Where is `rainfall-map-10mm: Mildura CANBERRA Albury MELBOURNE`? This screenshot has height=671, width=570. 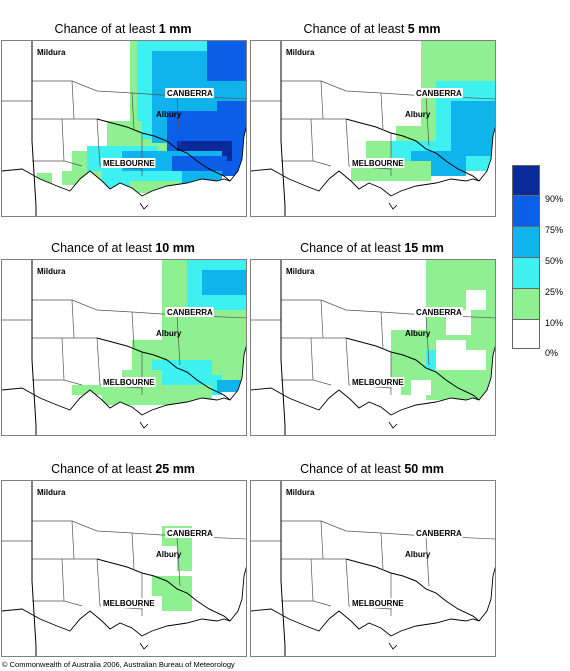
rainfall-map-10mm: Mildura CANBERRA Albury MELBOURNE is located at coordinates (124, 347).